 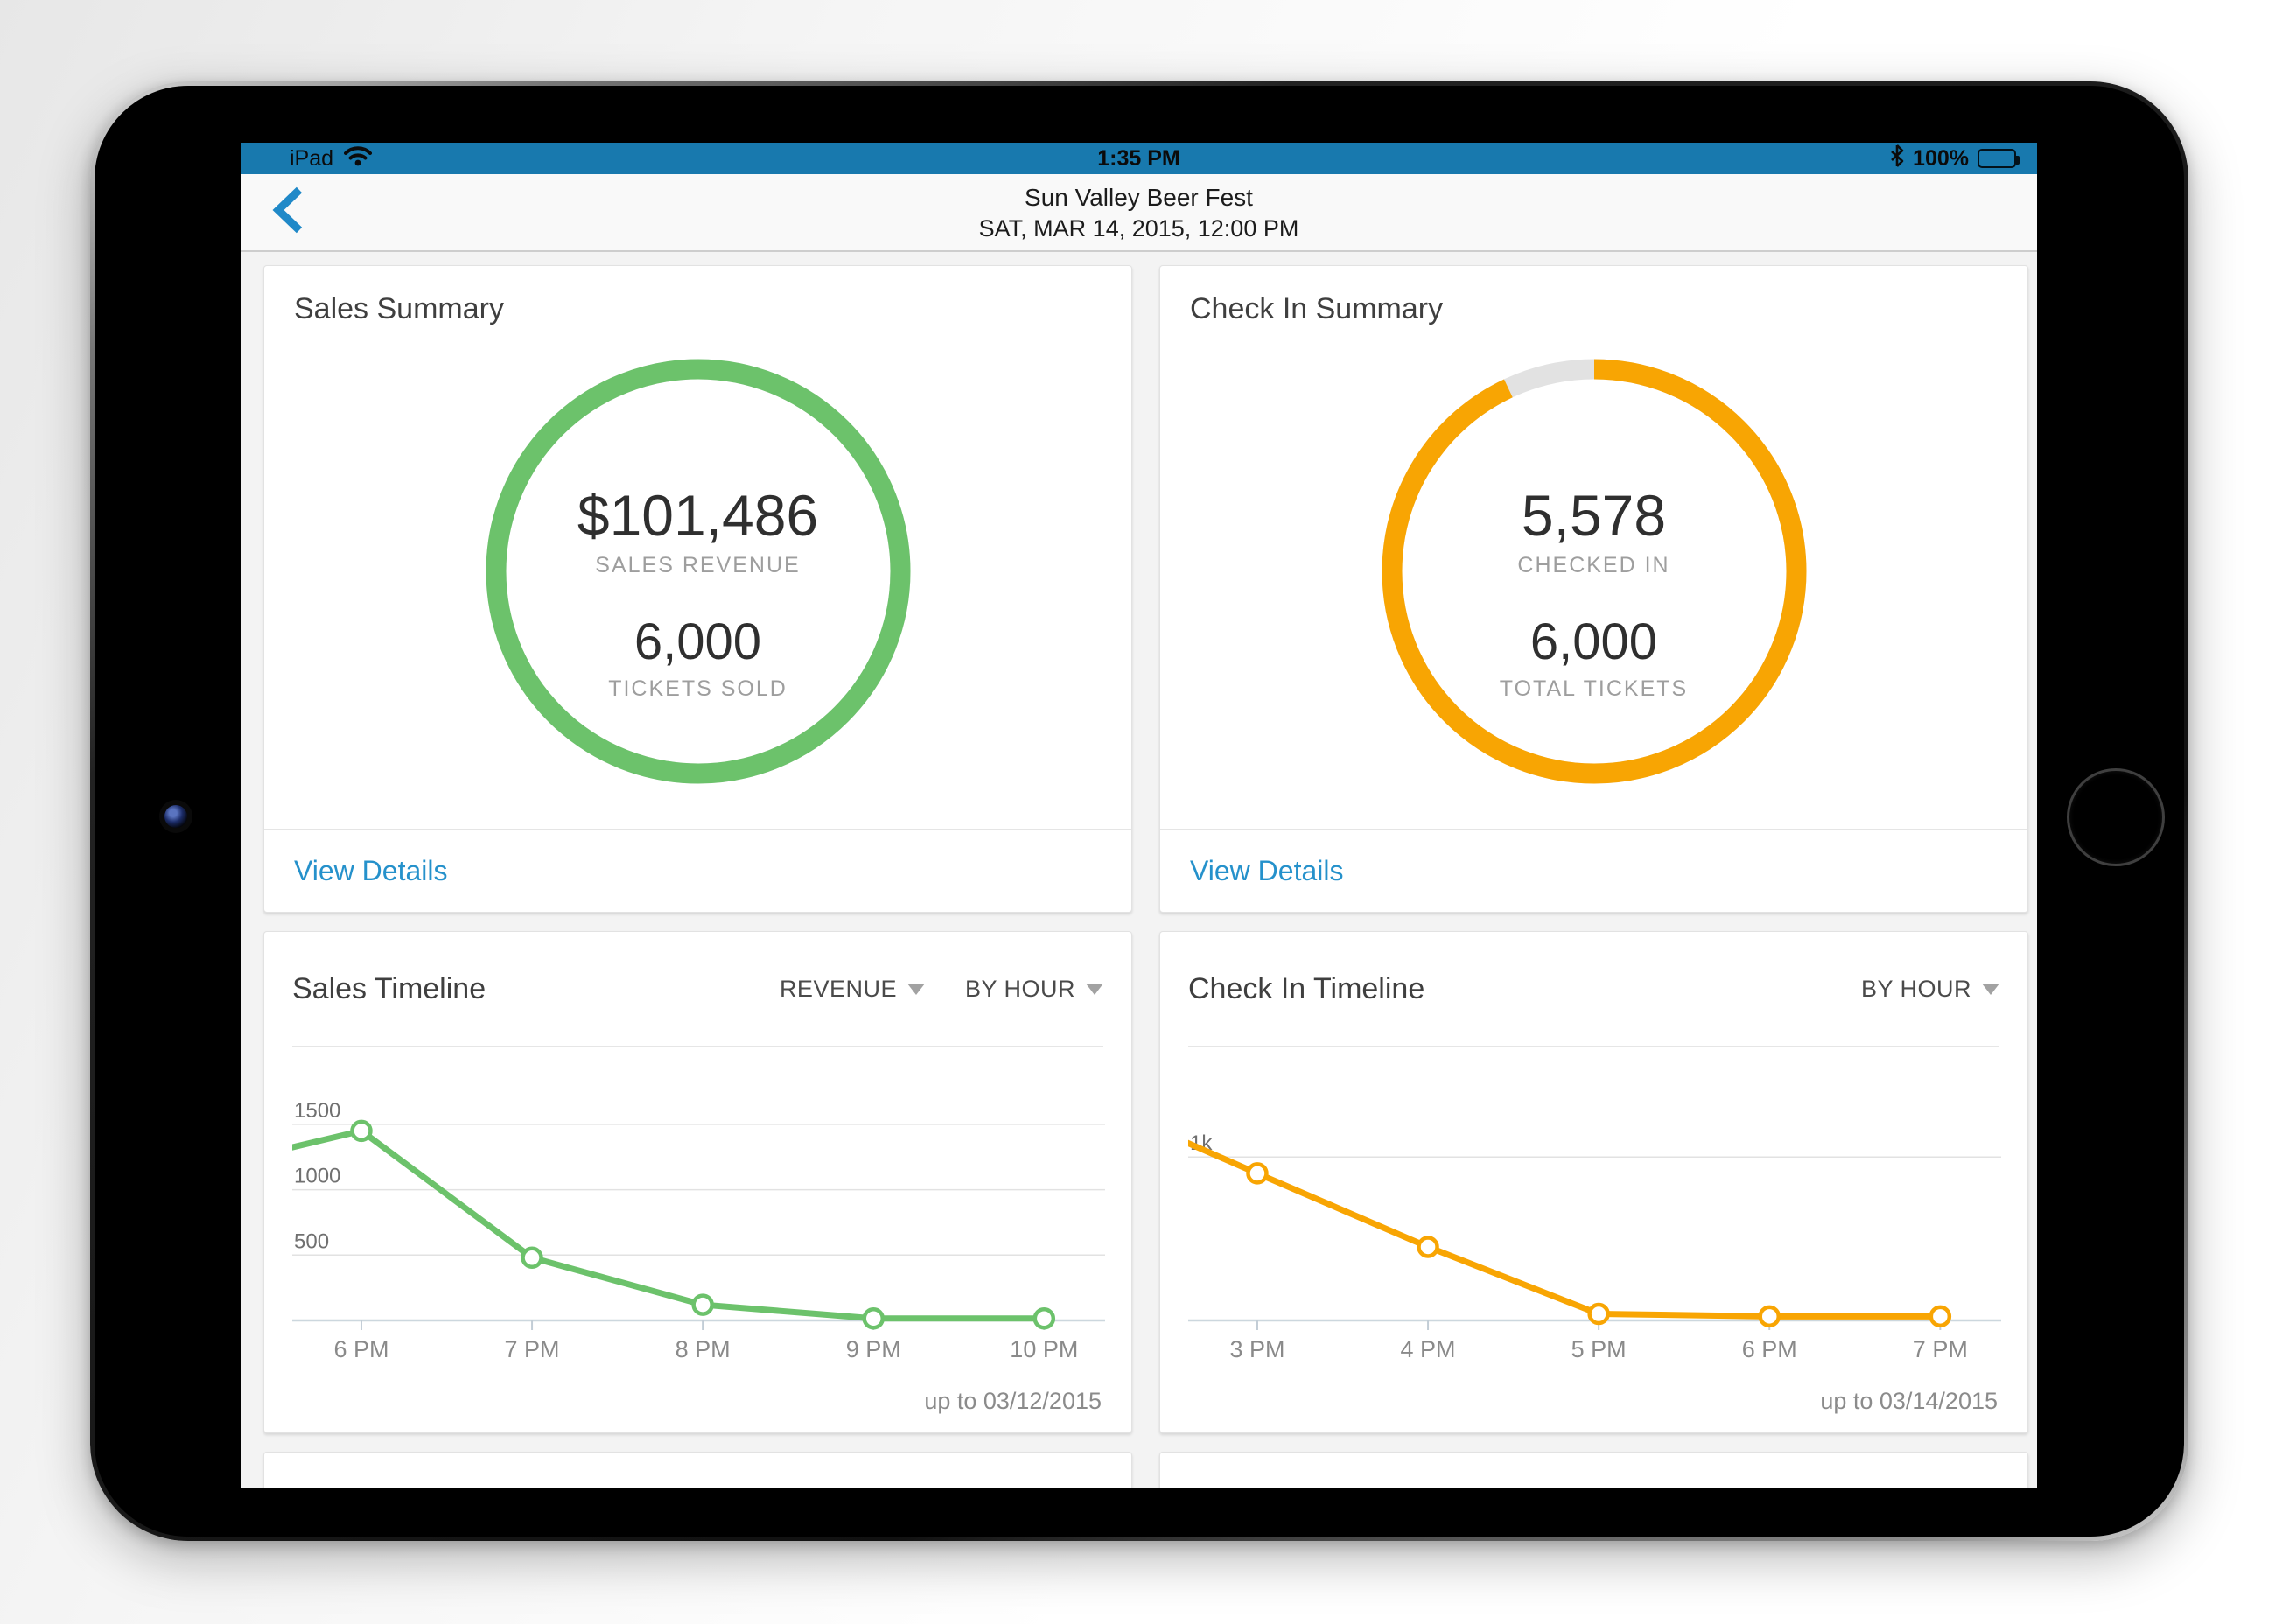 I want to click on checkin-view-details-link: View Details, so click(x=1267, y=870).